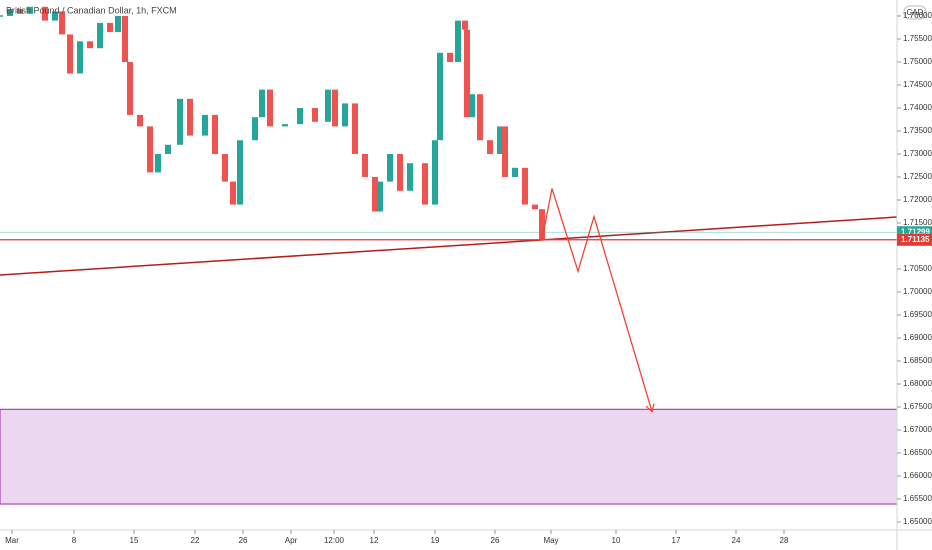  I want to click on y-tick-label: 1.68500, so click(917, 360).